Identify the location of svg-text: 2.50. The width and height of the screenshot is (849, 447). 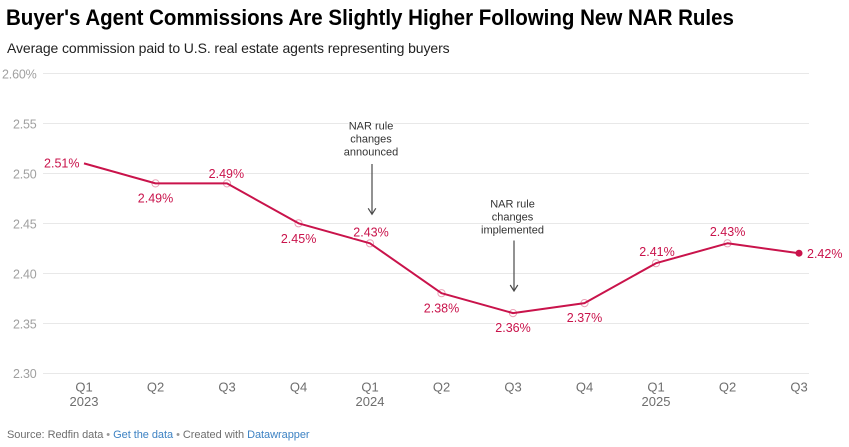
(25, 175).